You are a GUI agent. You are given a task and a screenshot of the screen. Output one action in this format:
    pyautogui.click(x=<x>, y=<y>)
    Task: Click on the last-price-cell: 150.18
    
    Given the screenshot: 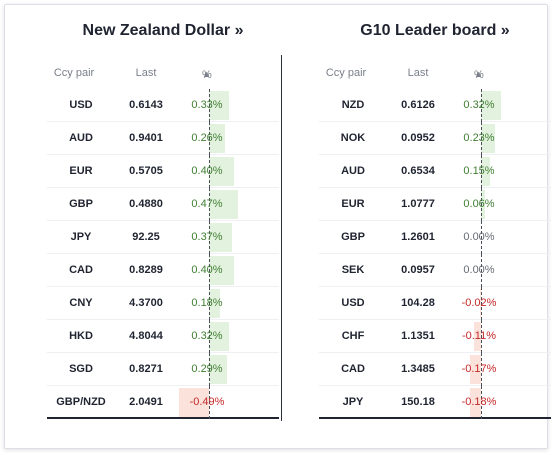 What is the action you would take?
    pyautogui.click(x=418, y=402)
    